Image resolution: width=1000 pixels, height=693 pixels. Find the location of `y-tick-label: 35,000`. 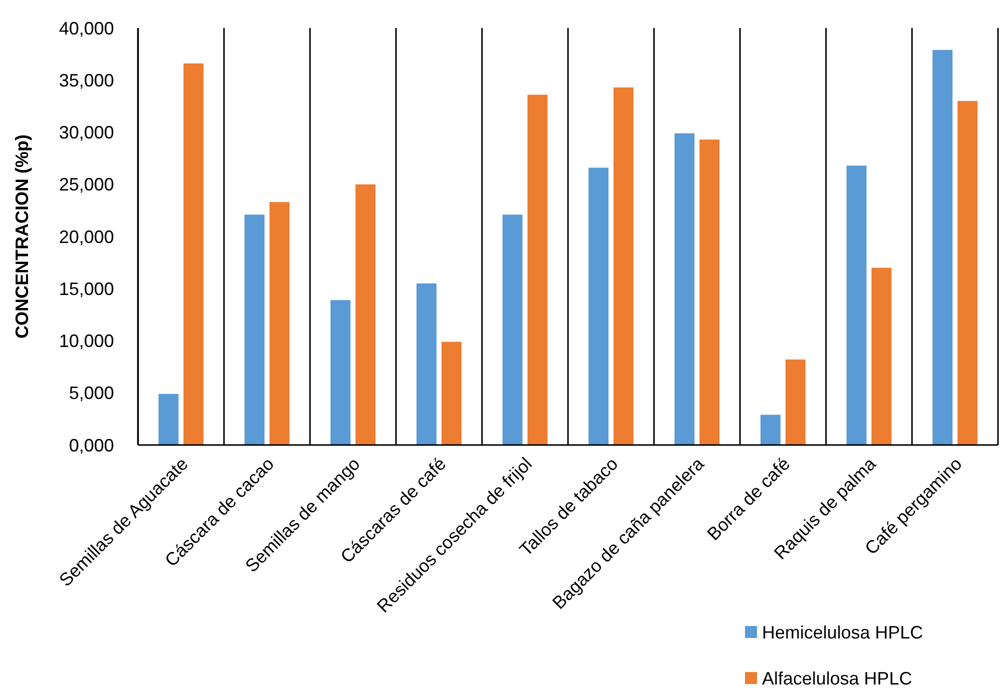

y-tick-label: 35,000 is located at coordinates (86, 80).